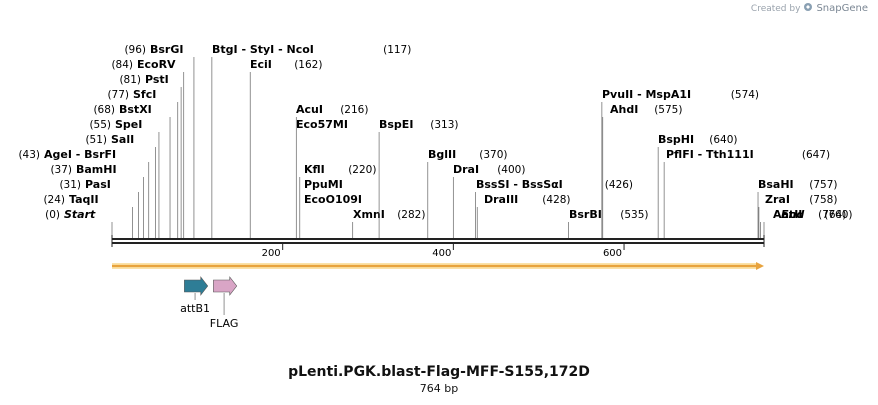 The width and height of the screenshot is (878, 405). Describe the element at coordinates (224, 303) in the screenshot. I see `feature-flag: FLAG` at that location.